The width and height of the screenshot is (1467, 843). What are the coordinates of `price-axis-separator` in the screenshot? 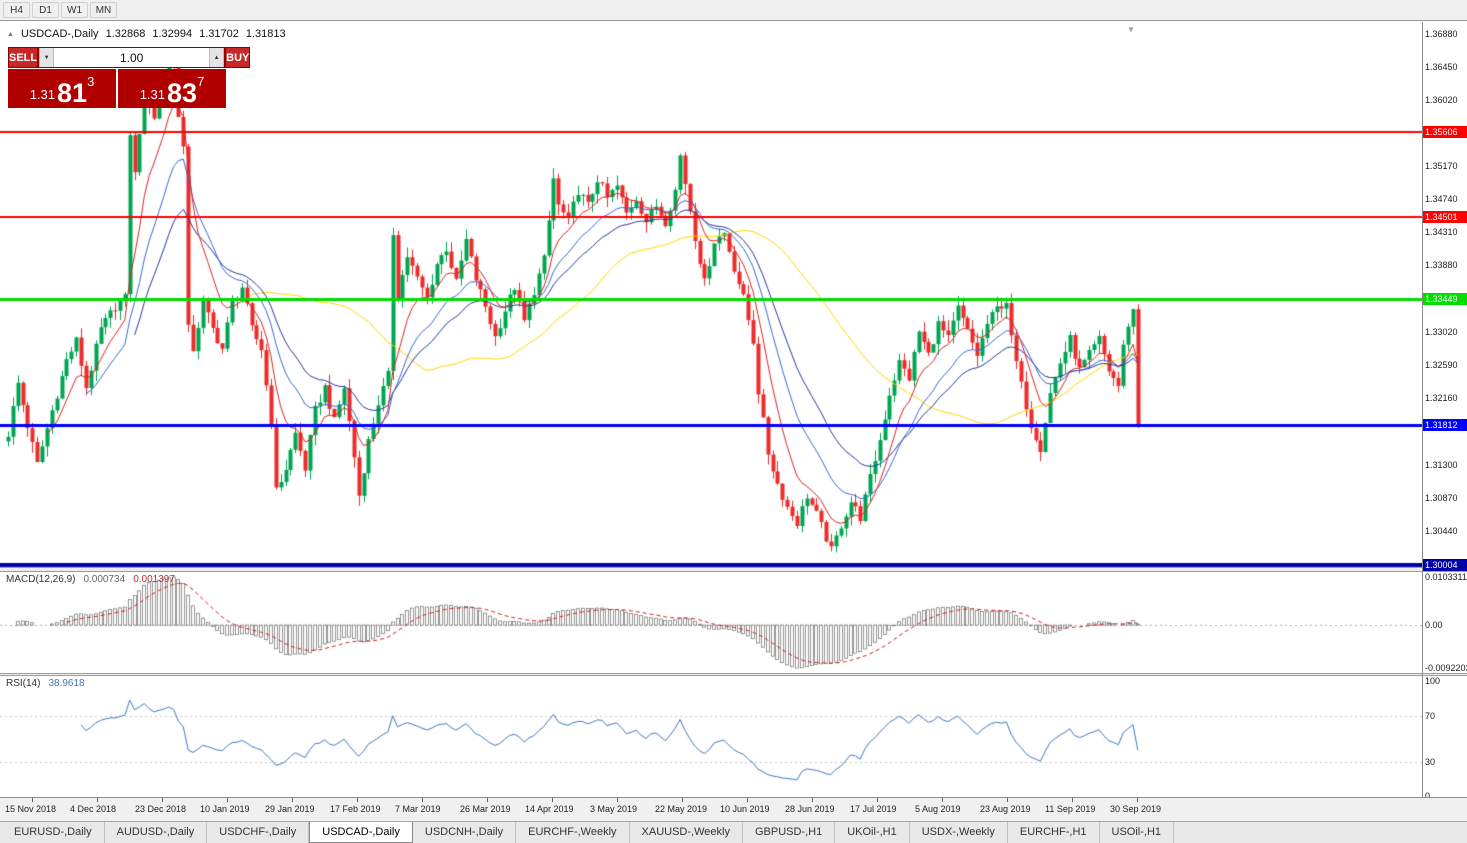 It's located at (1422, 409).